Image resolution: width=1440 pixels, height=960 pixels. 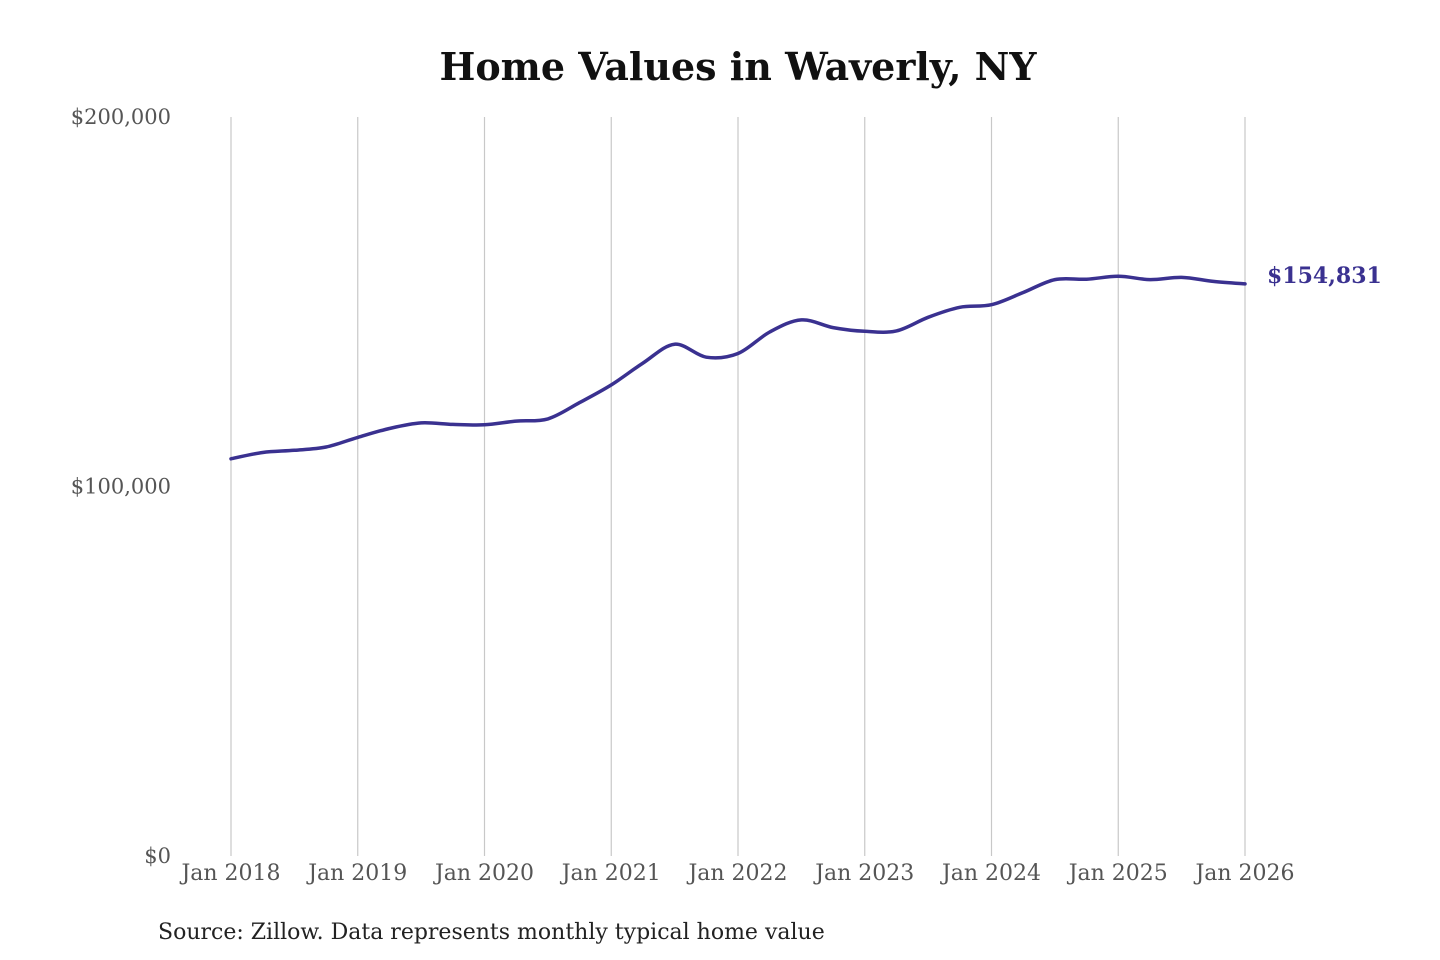 What do you see at coordinates (1117, 873) in the screenshot?
I see `x-tick-label: Jan 2025` at bounding box center [1117, 873].